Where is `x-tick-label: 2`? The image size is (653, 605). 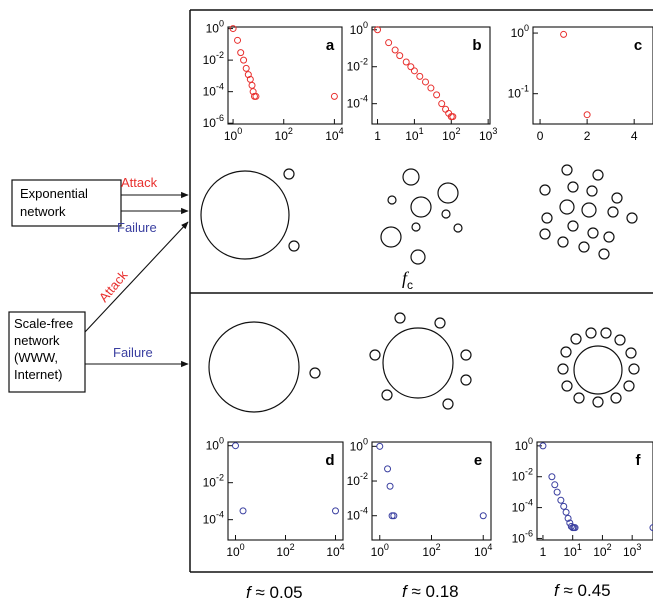
x-tick-label: 2 is located at coordinates (587, 136).